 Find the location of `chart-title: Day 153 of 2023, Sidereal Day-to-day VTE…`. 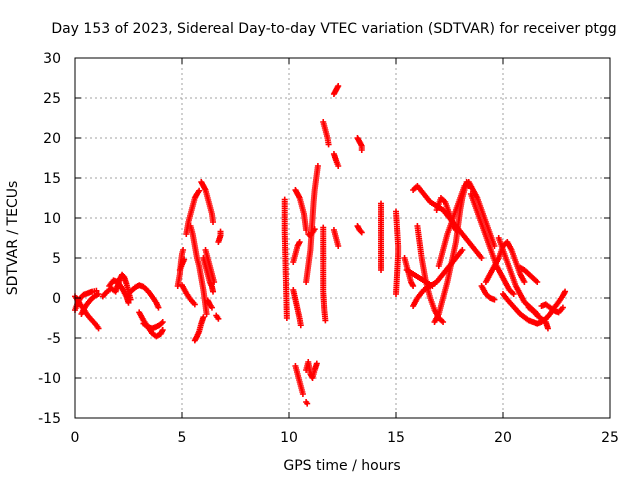

chart-title: Day 153 of 2023, Sidereal Day-to-day VTE… is located at coordinates (333, 29).